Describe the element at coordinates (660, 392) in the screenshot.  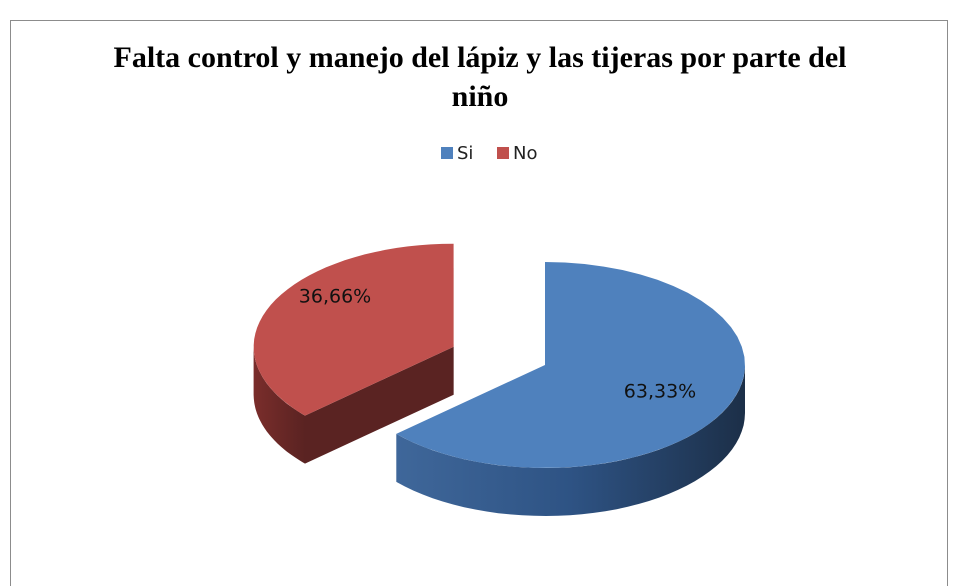
I see `data-label: 63,33%` at that location.